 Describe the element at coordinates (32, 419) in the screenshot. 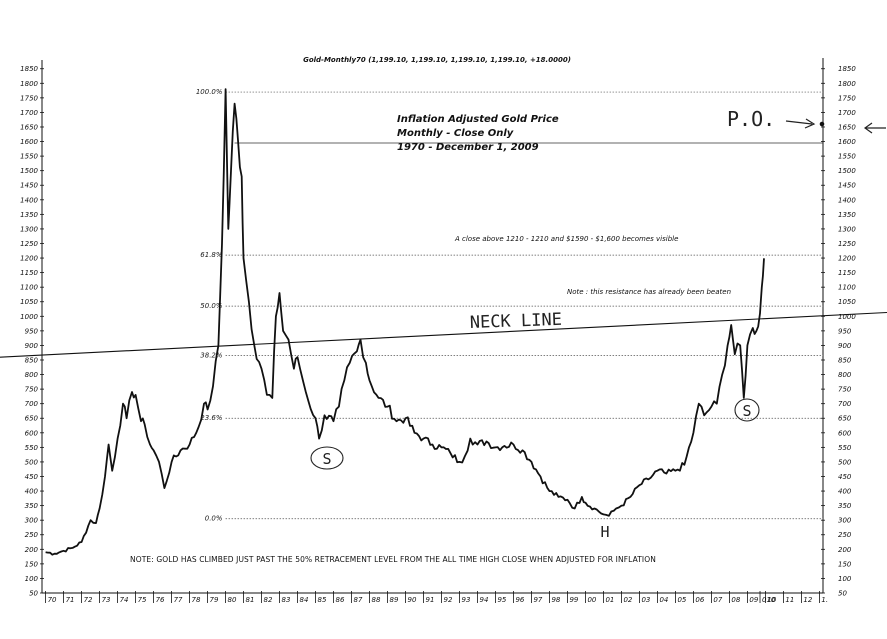

I see `left-y-tick-label: 650` at that location.